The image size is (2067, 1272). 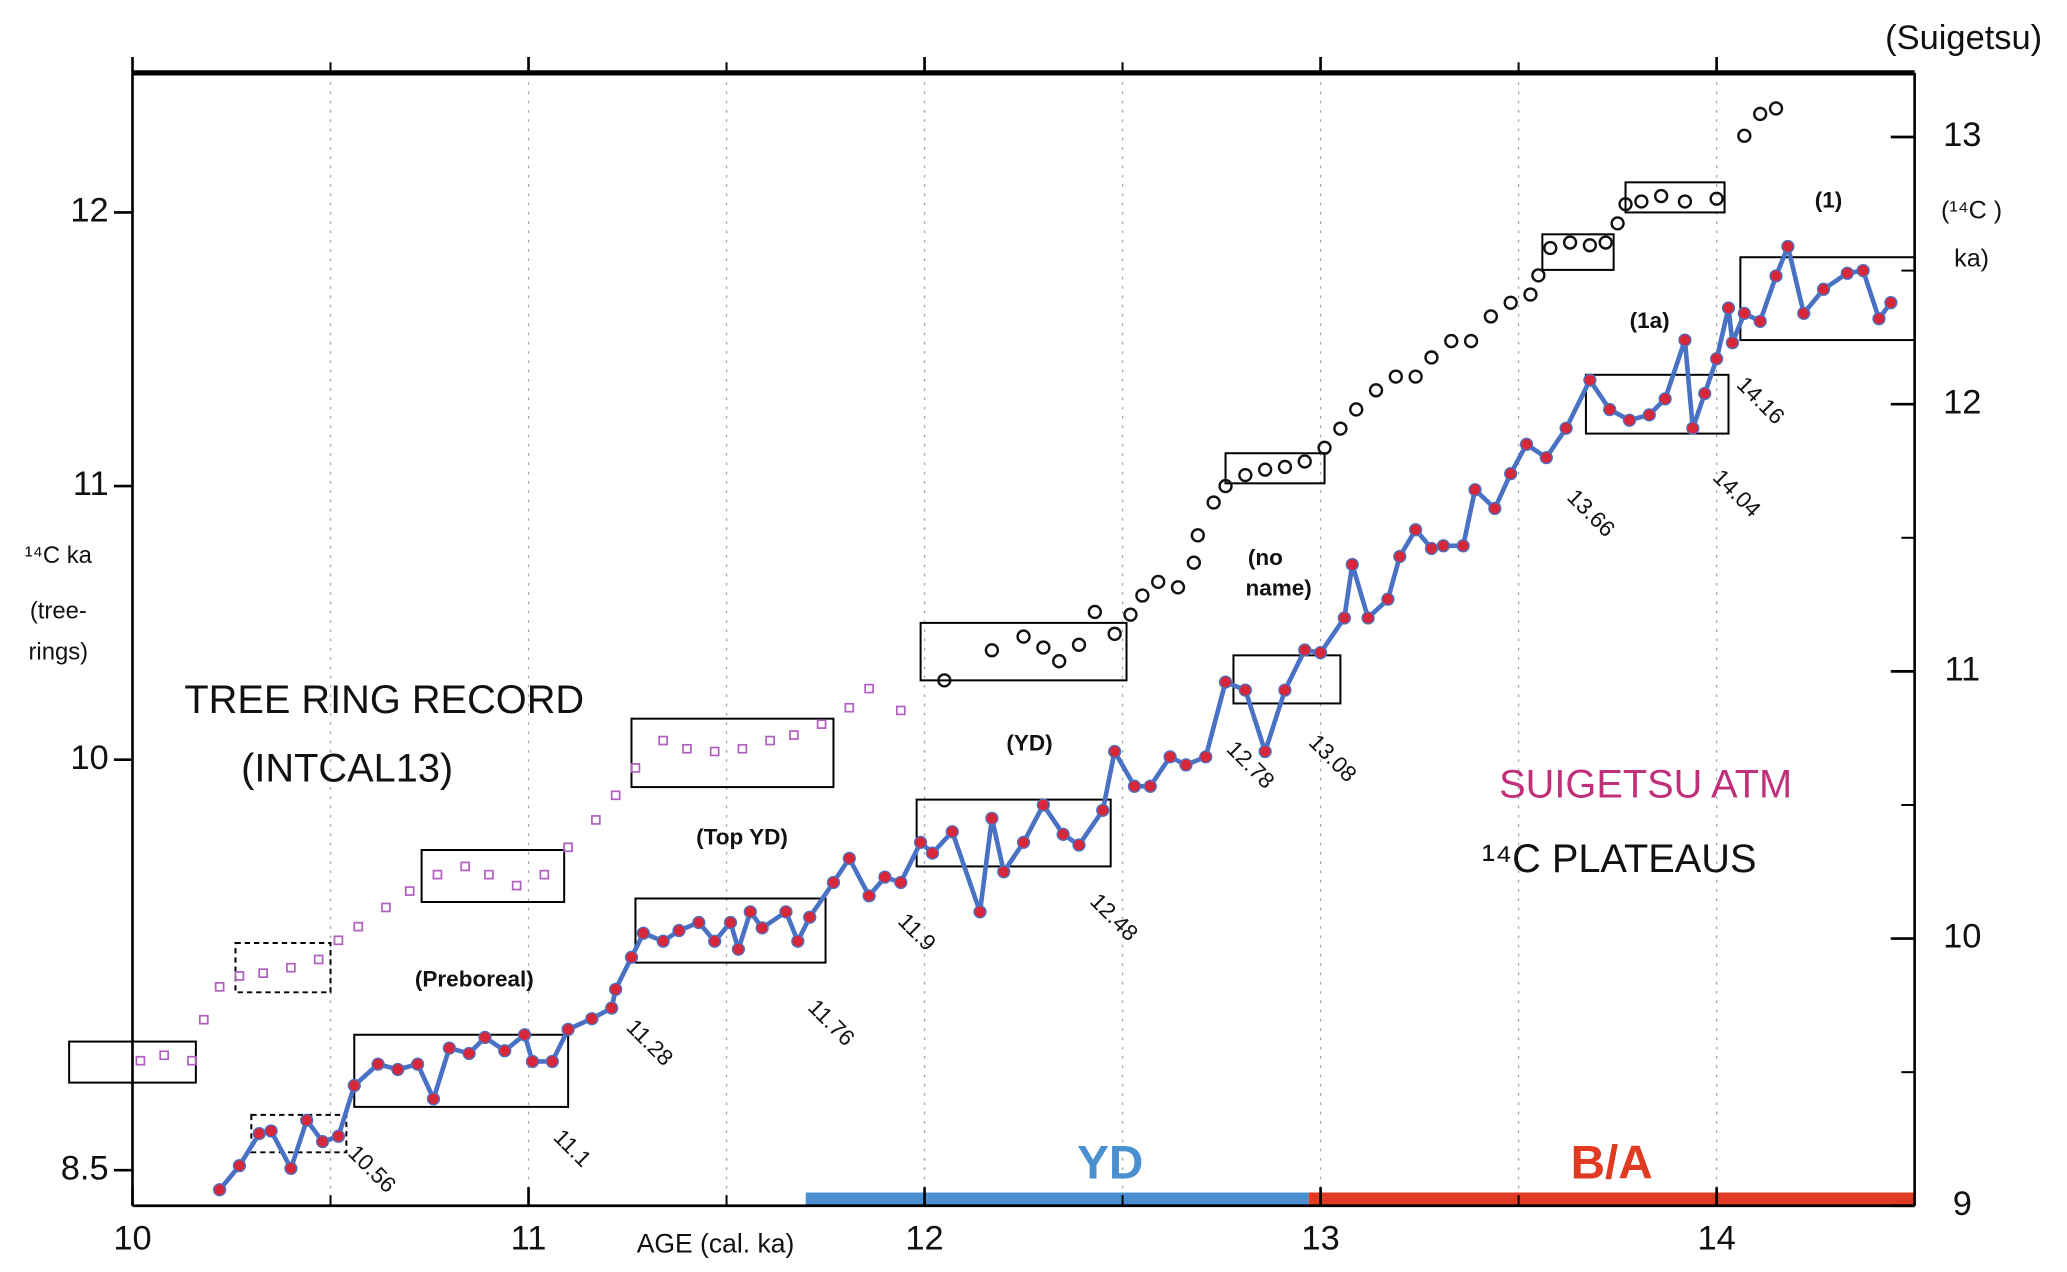 I want to click on plateau-name: (YD), so click(x=1029, y=743).